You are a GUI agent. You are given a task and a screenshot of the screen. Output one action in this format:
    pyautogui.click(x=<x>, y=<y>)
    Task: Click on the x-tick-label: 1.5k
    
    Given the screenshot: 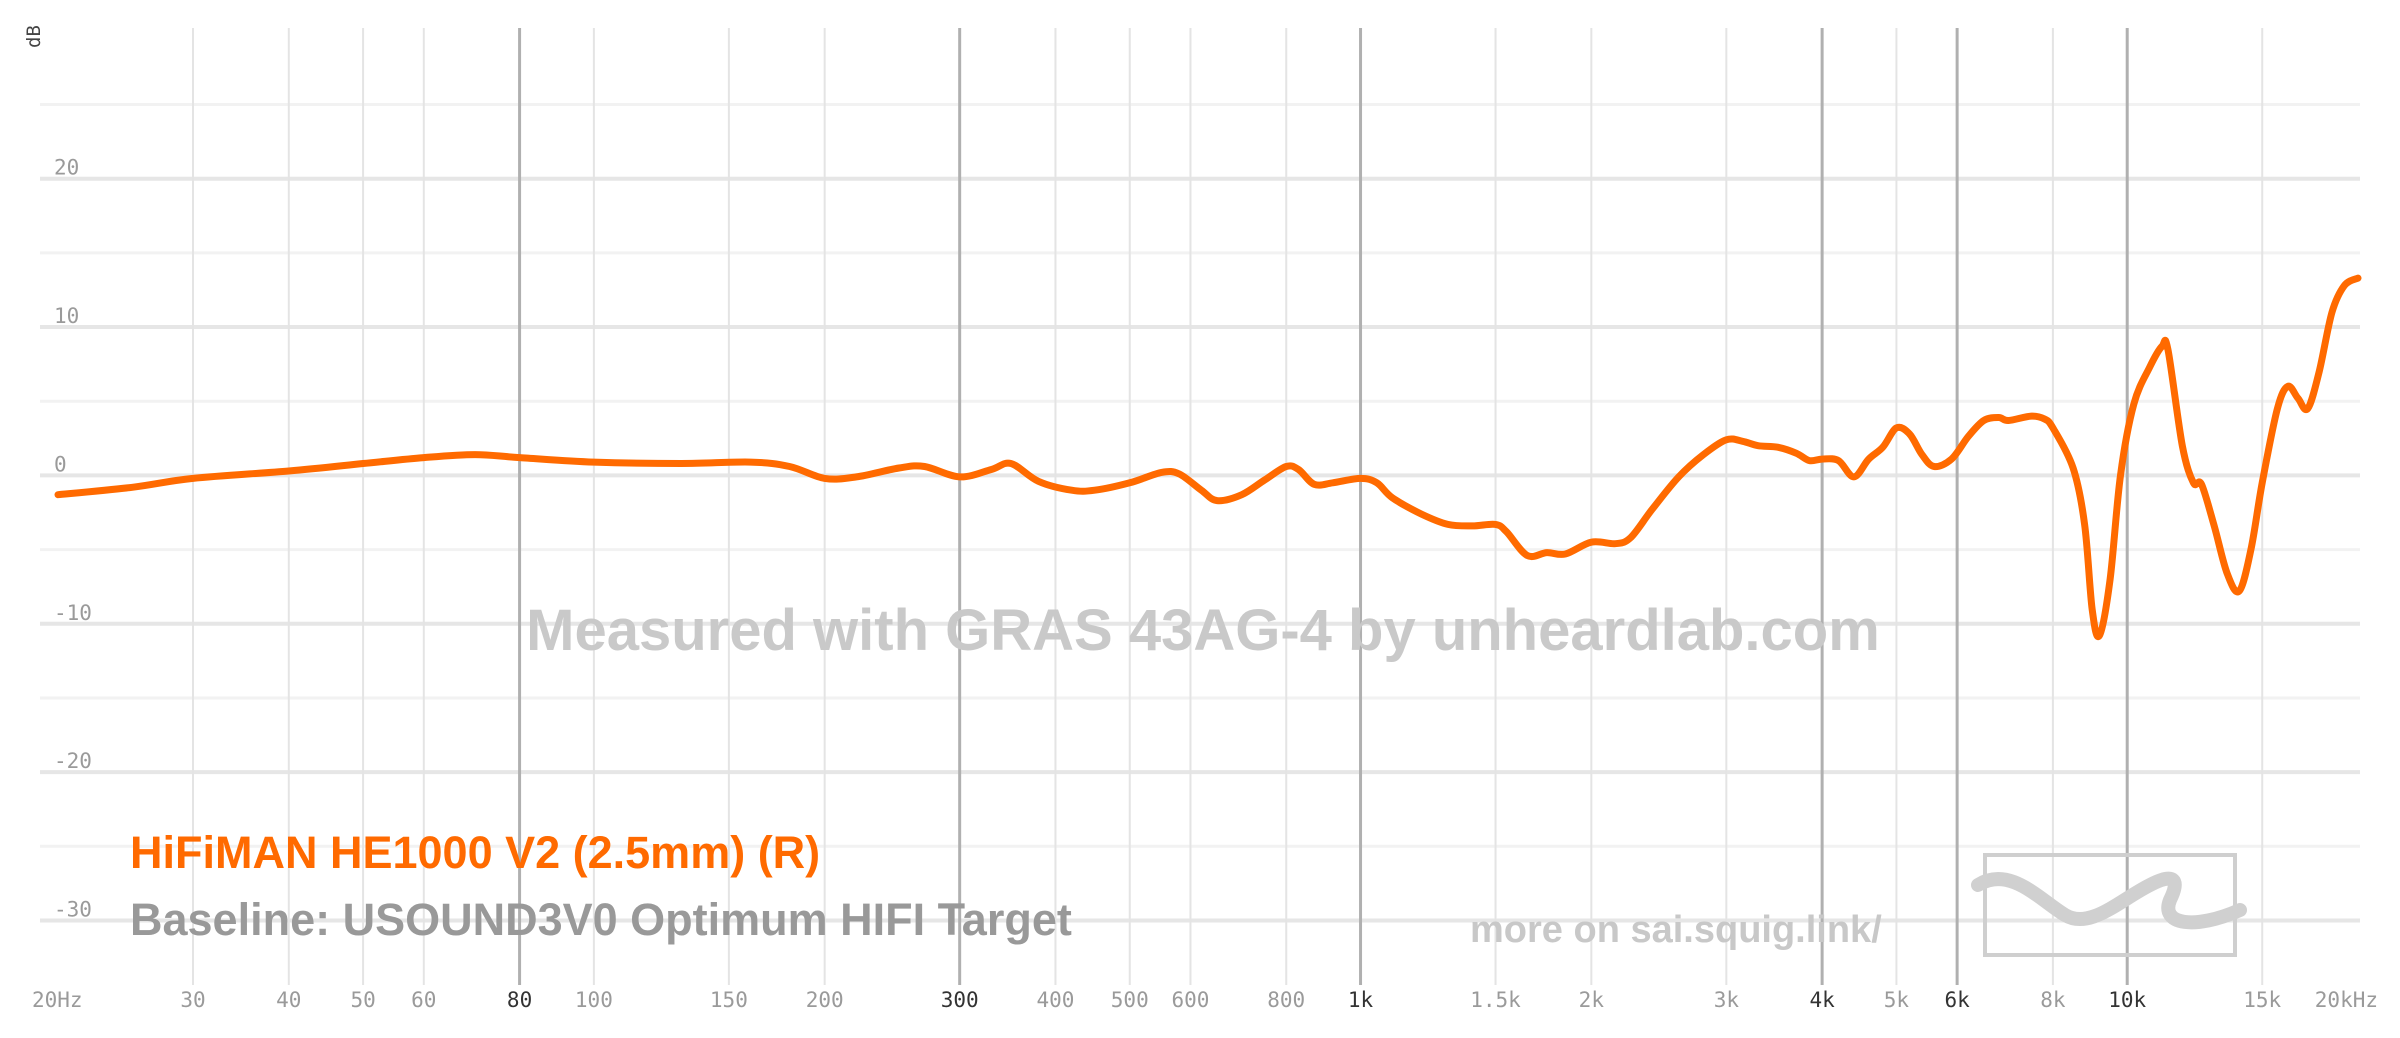 What is the action you would take?
    pyautogui.click(x=1495, y=1000)
    